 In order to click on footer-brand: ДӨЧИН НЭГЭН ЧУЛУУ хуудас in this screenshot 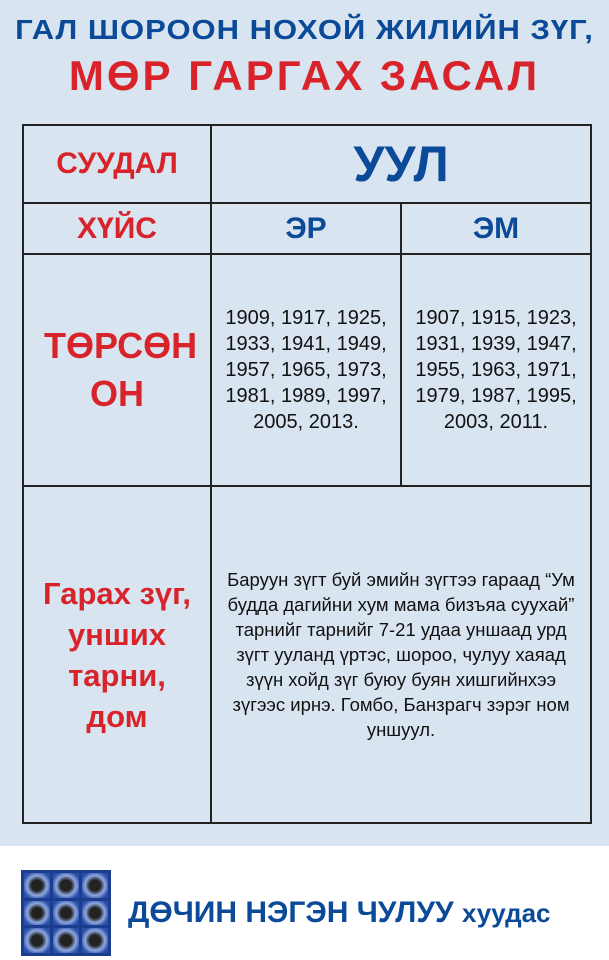, I will do `click(339, 913)`.